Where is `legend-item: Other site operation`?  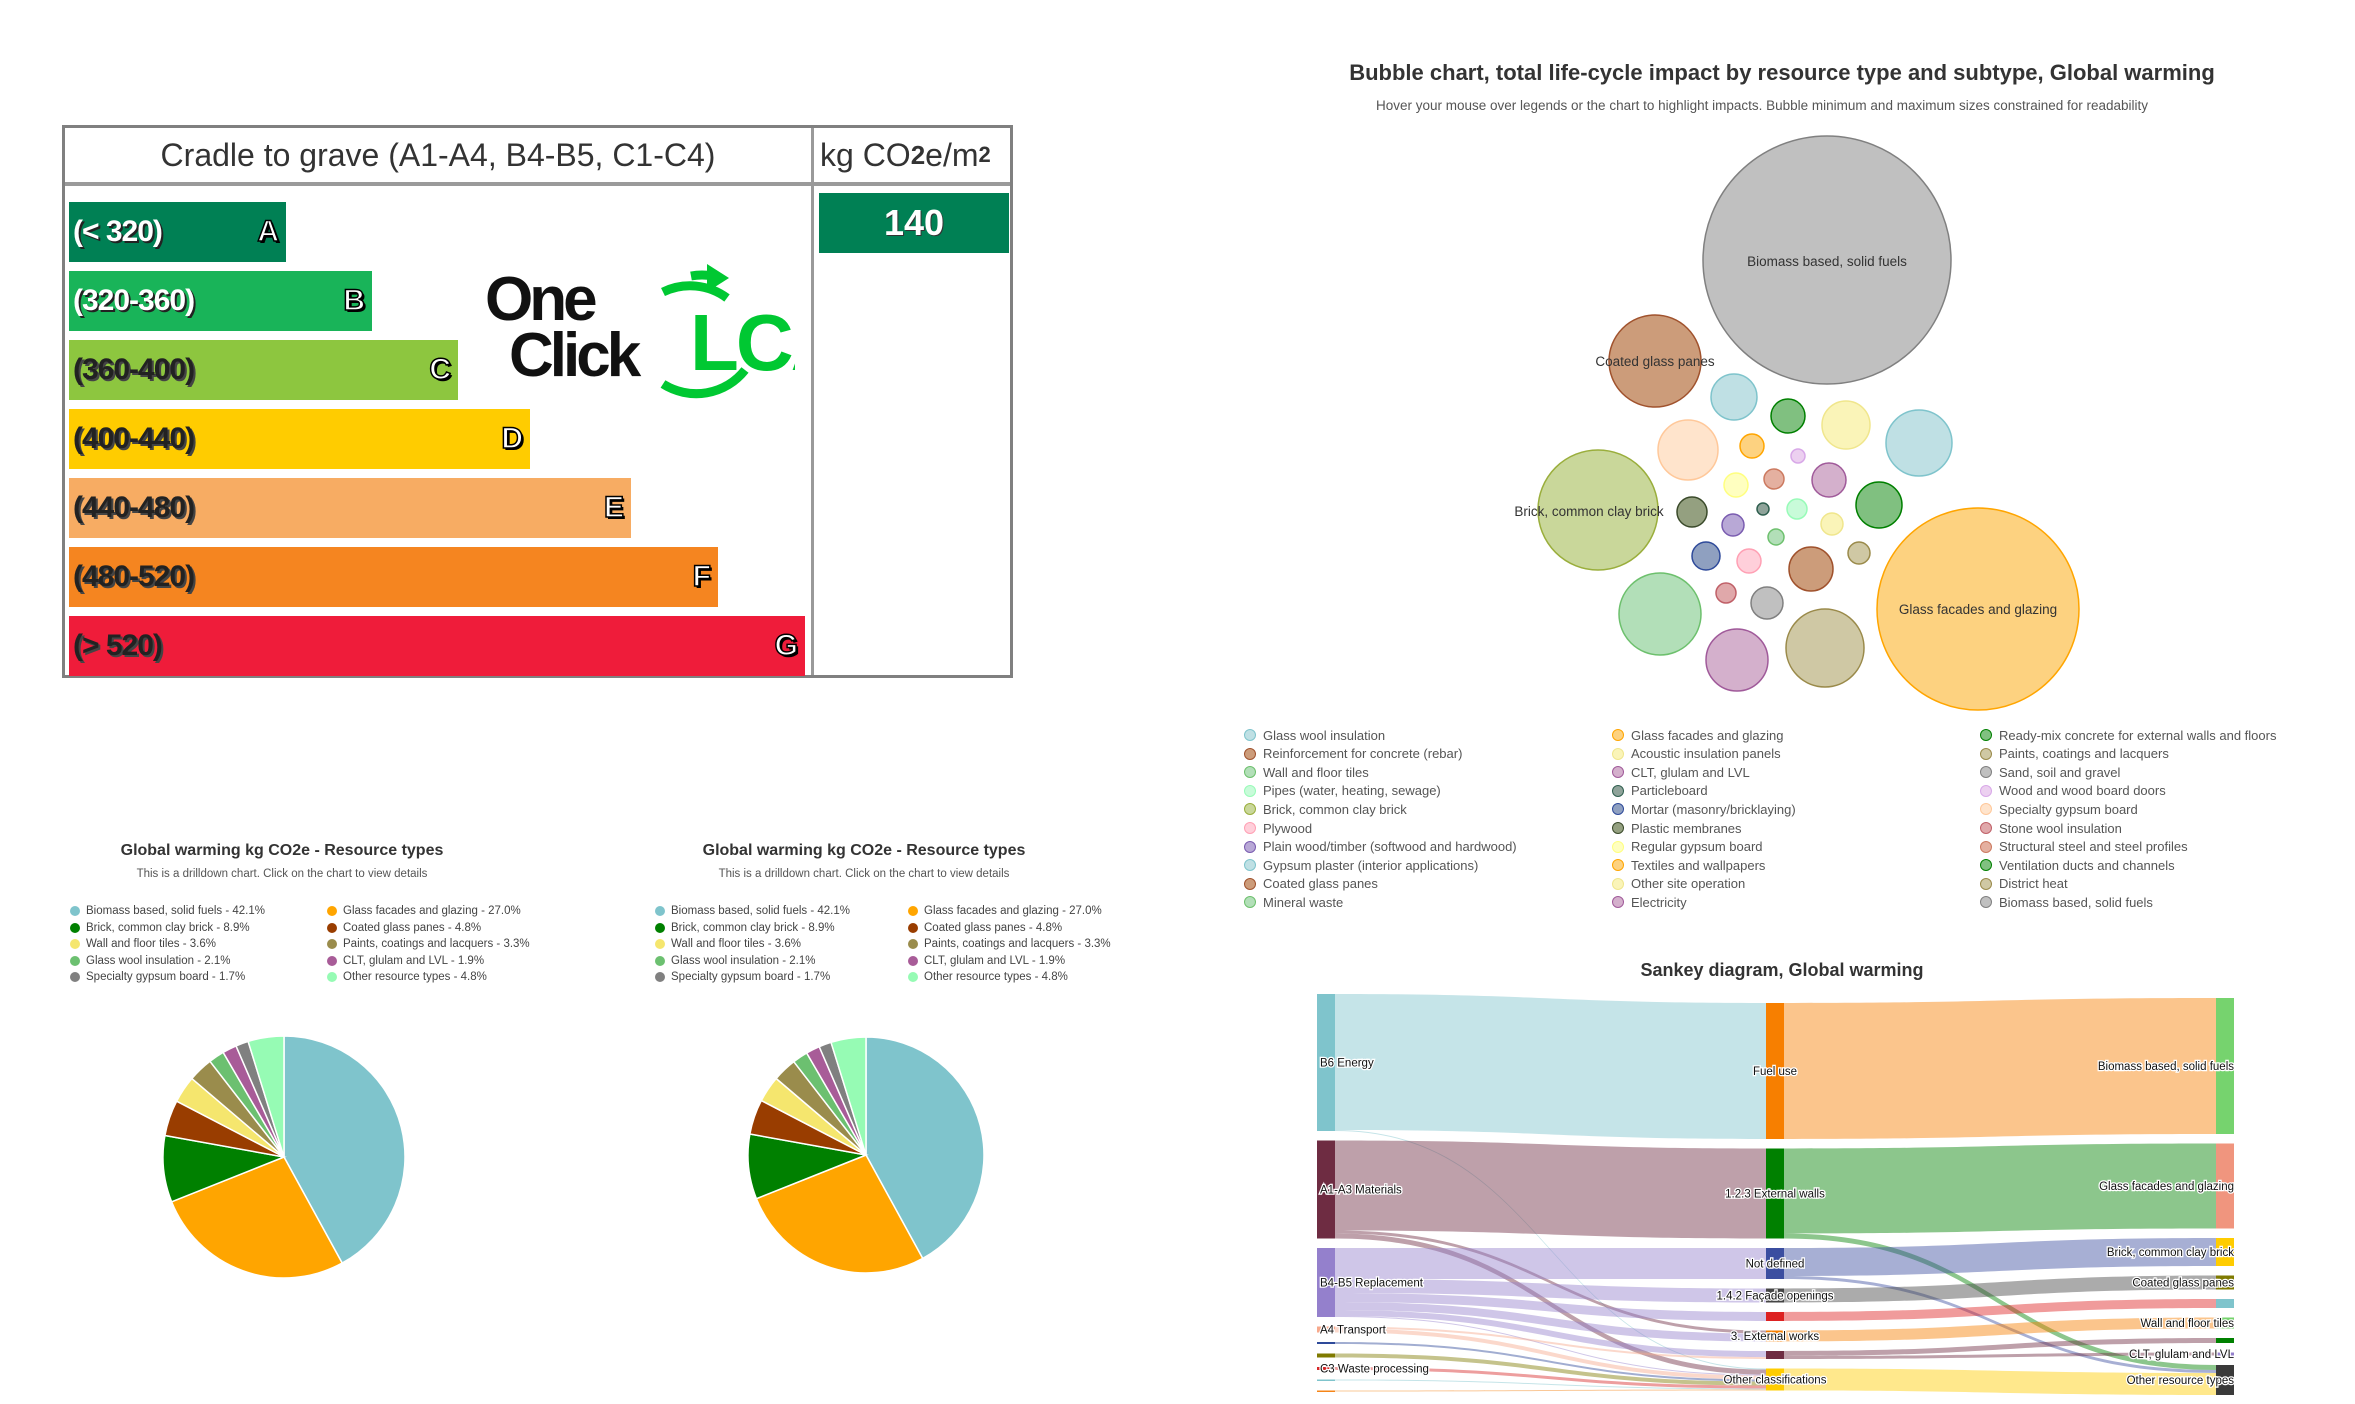
legend-item: Other site operation is located at coordinates (1678, 884).